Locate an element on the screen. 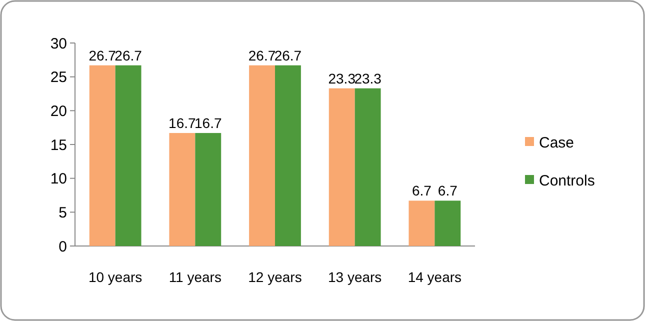 The height and width of the screenshot is (321, 645). legend-label: Case is located at coordinates (556, 143).